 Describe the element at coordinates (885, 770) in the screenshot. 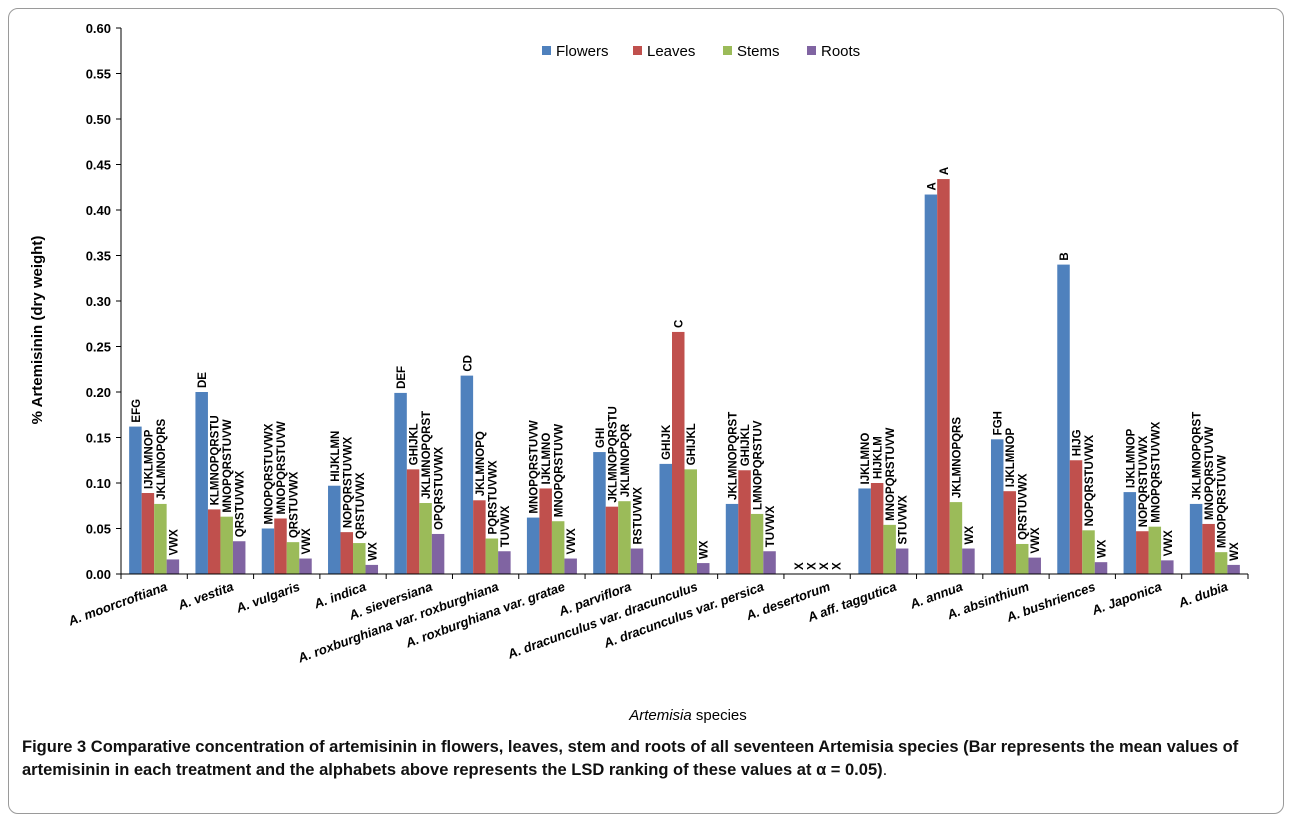

I see `caption-tail: .` at that location.